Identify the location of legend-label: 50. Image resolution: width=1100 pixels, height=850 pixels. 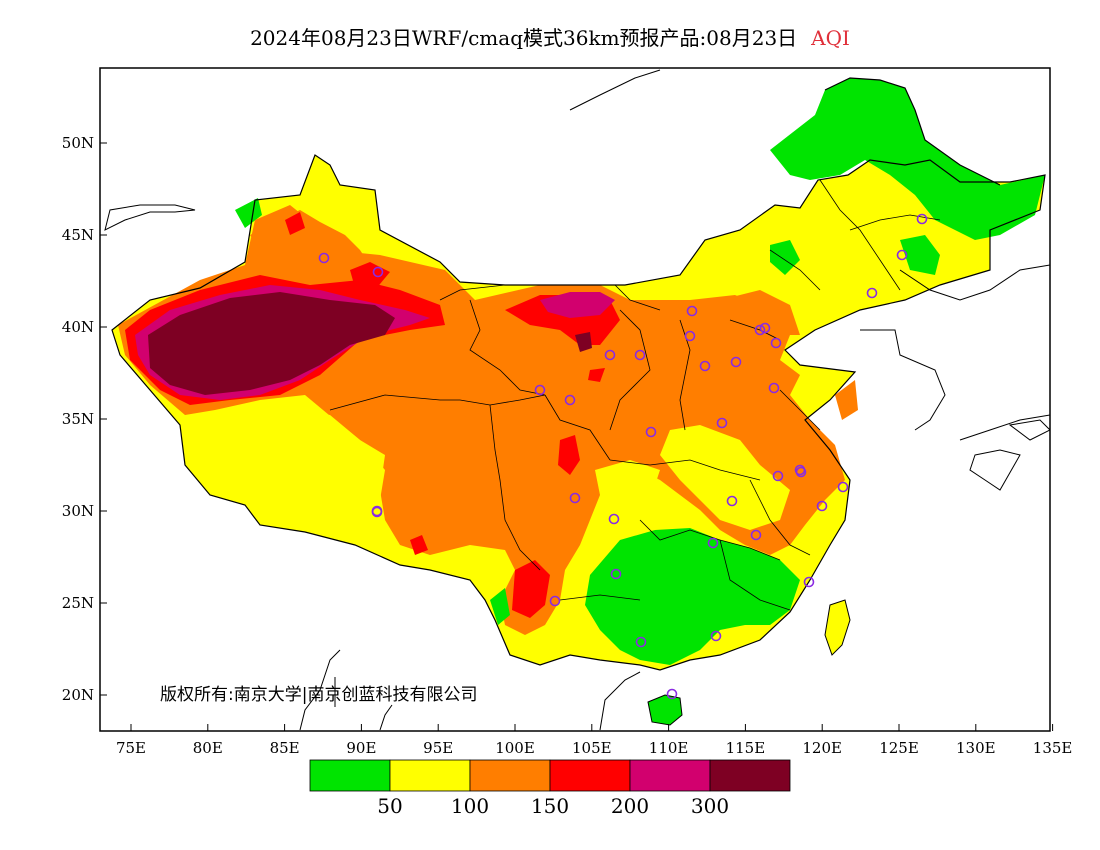
(389, 806).